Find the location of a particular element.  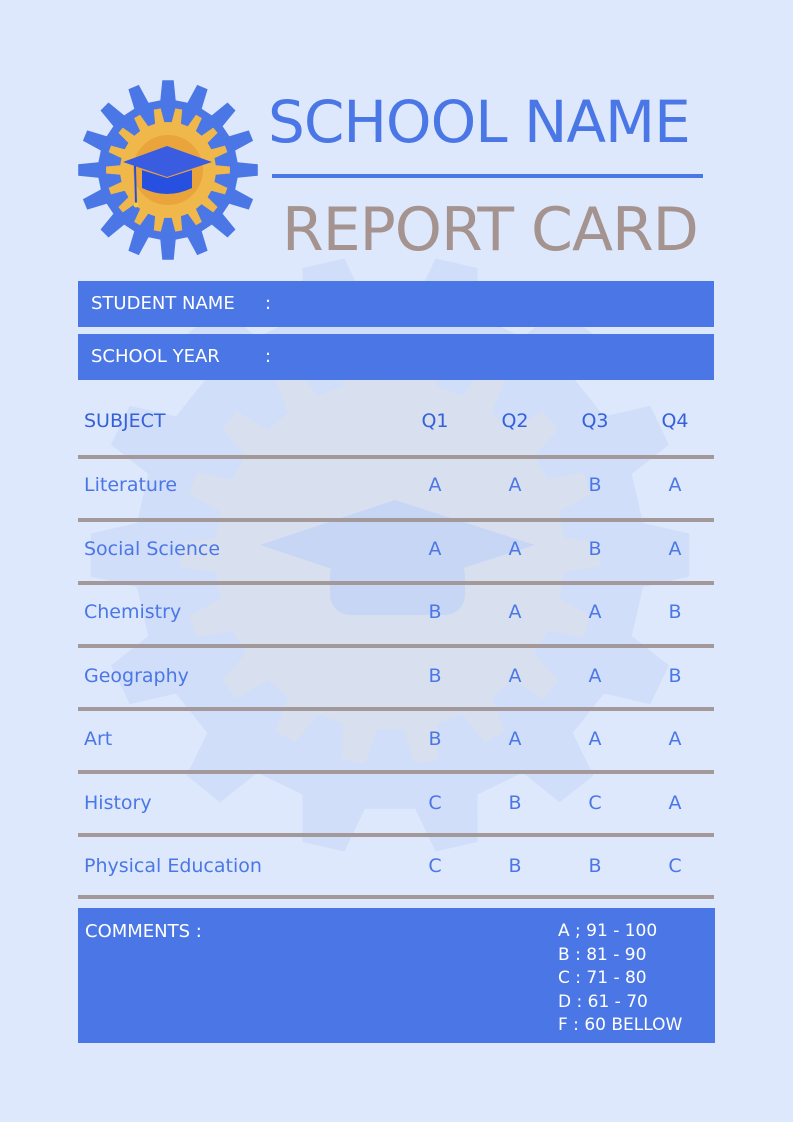

column-header-q3: Q3 is located at coordinates (595, 421).